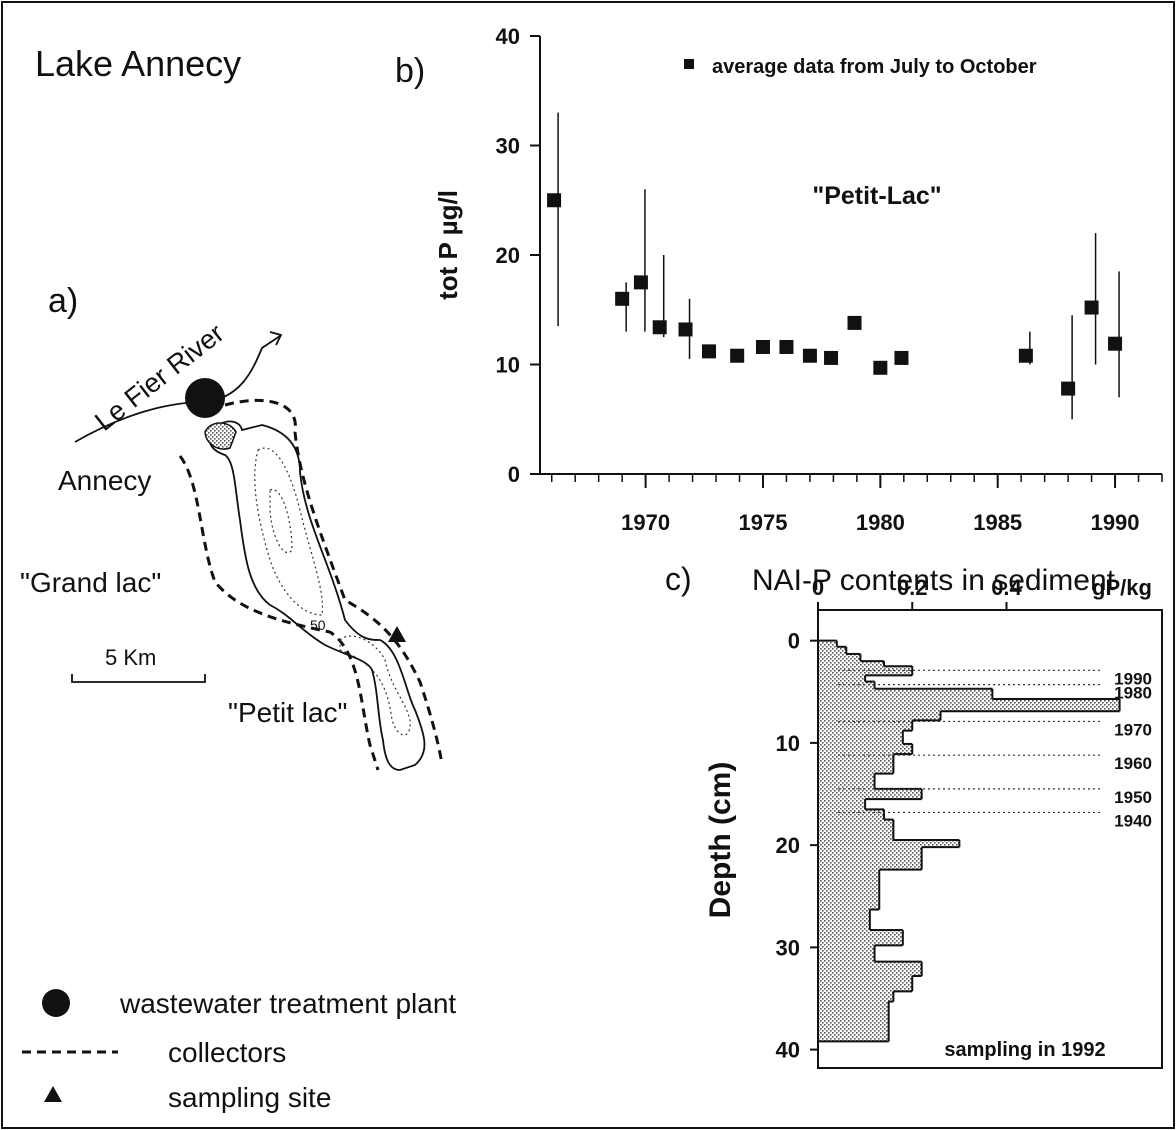 The height and width of the screenshot is (1130, 1176). What do you see at coordinates (689, 64) in the screenshot?
I see `legend-marker` at bounding box center [689, 64].